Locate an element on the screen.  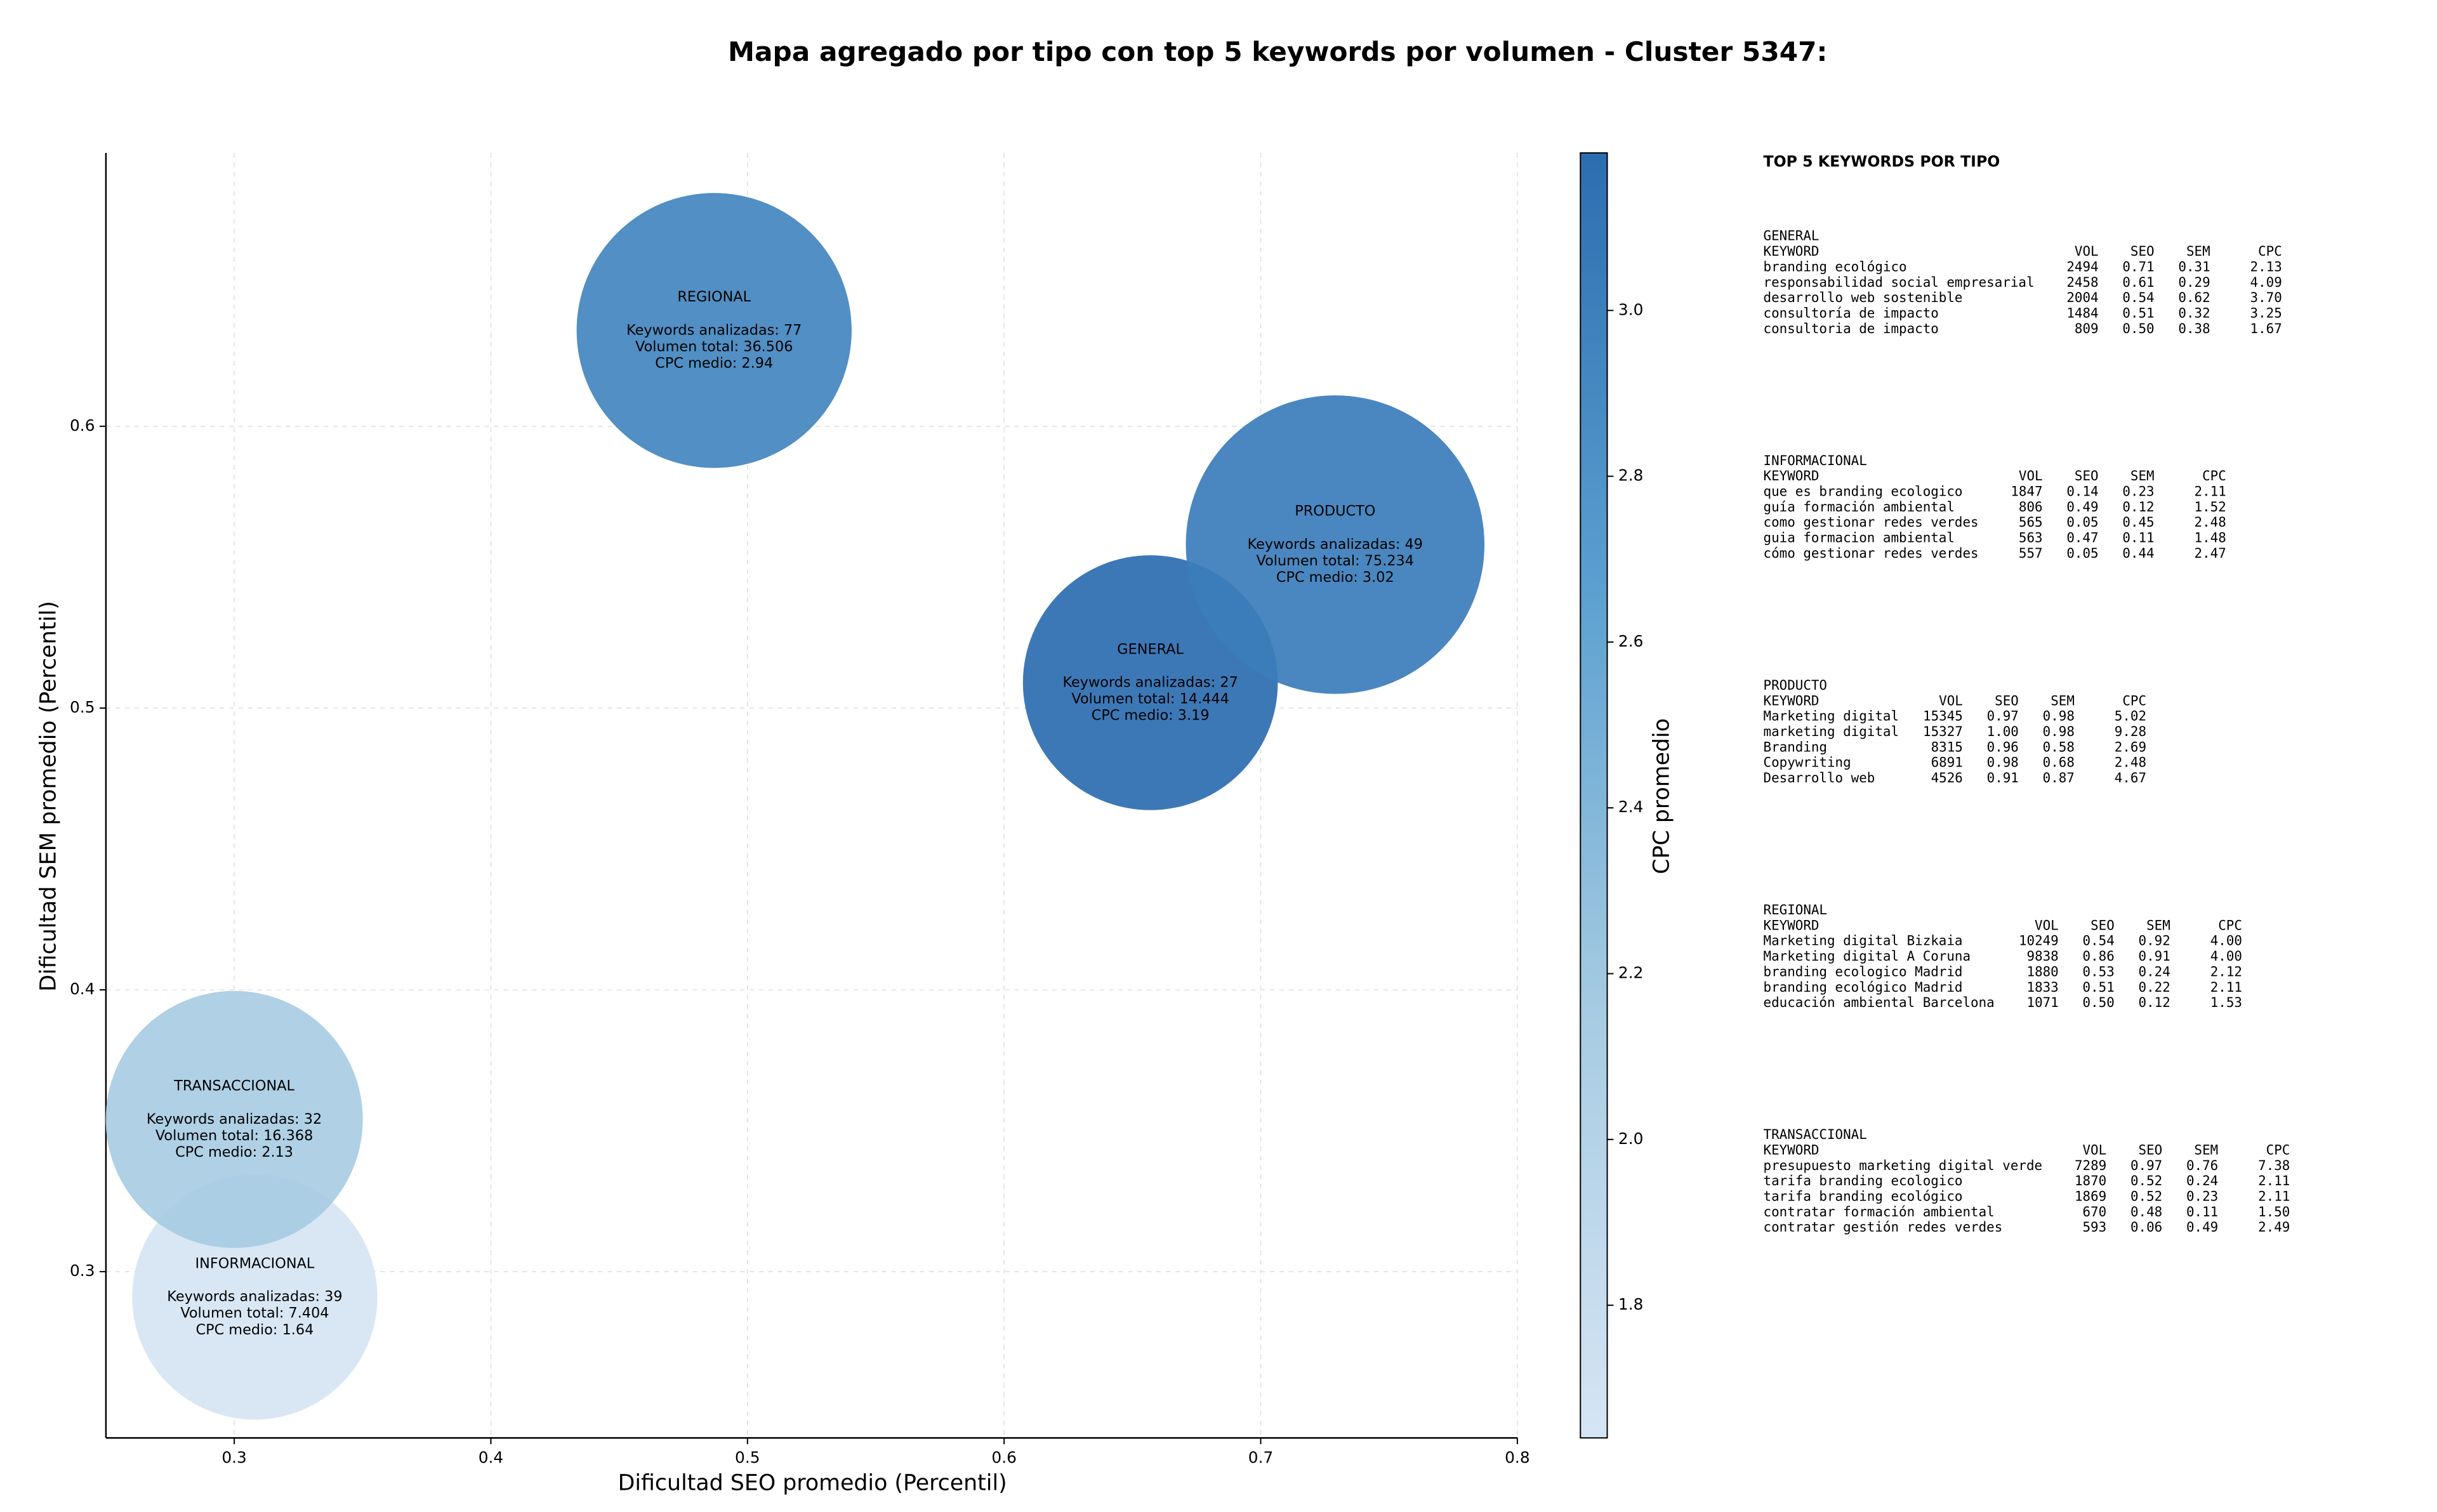
table-cell: 0.23 is located at coordinates (2138, 492).